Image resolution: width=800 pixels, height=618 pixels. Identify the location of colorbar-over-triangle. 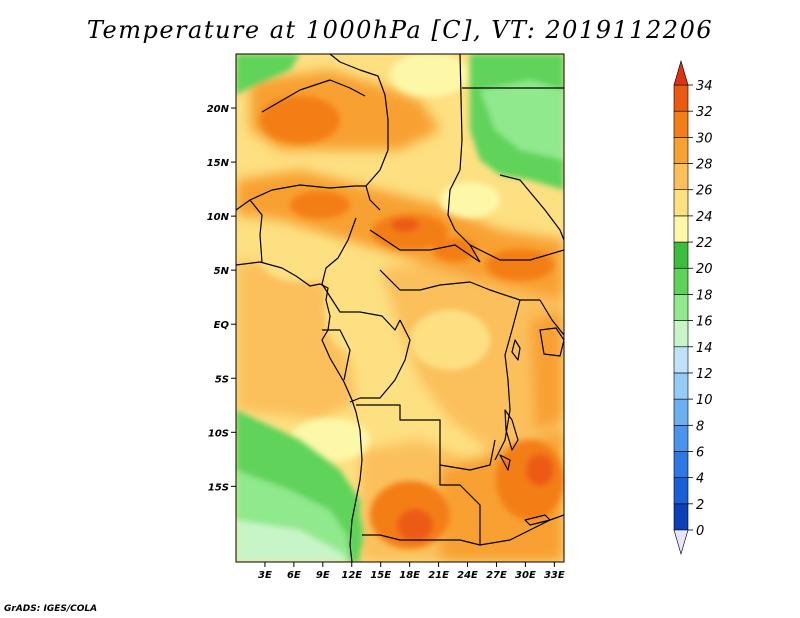
(681, 72).